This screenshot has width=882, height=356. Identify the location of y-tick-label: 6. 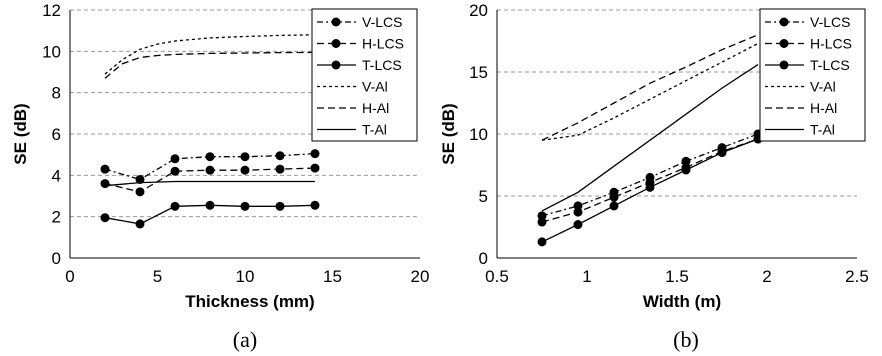
(56, 134).